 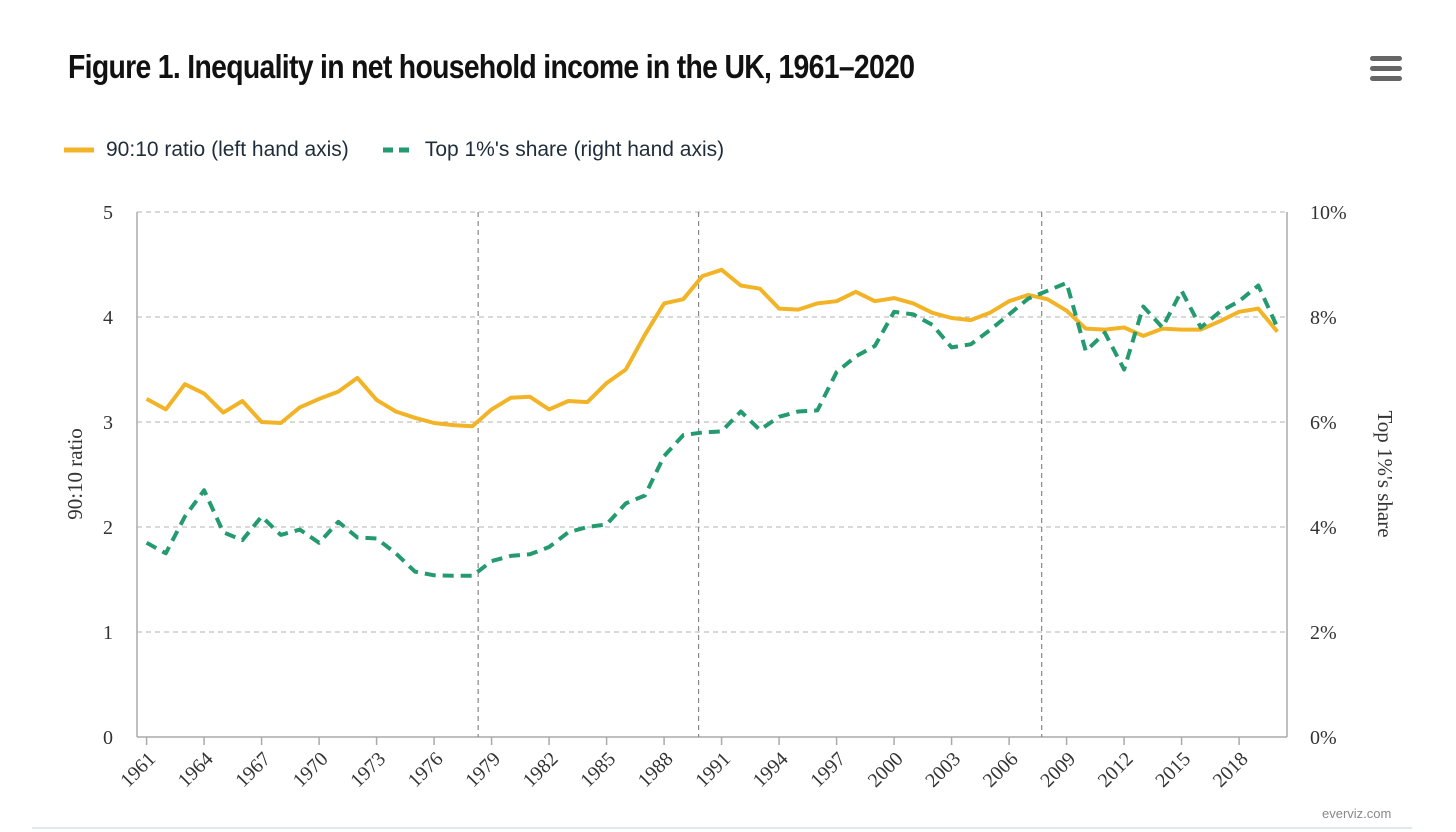 What do you see at coordinates (108, 738) in the screenshot?
I see `left-tick-0: 0` at bounding box center [108, 738].